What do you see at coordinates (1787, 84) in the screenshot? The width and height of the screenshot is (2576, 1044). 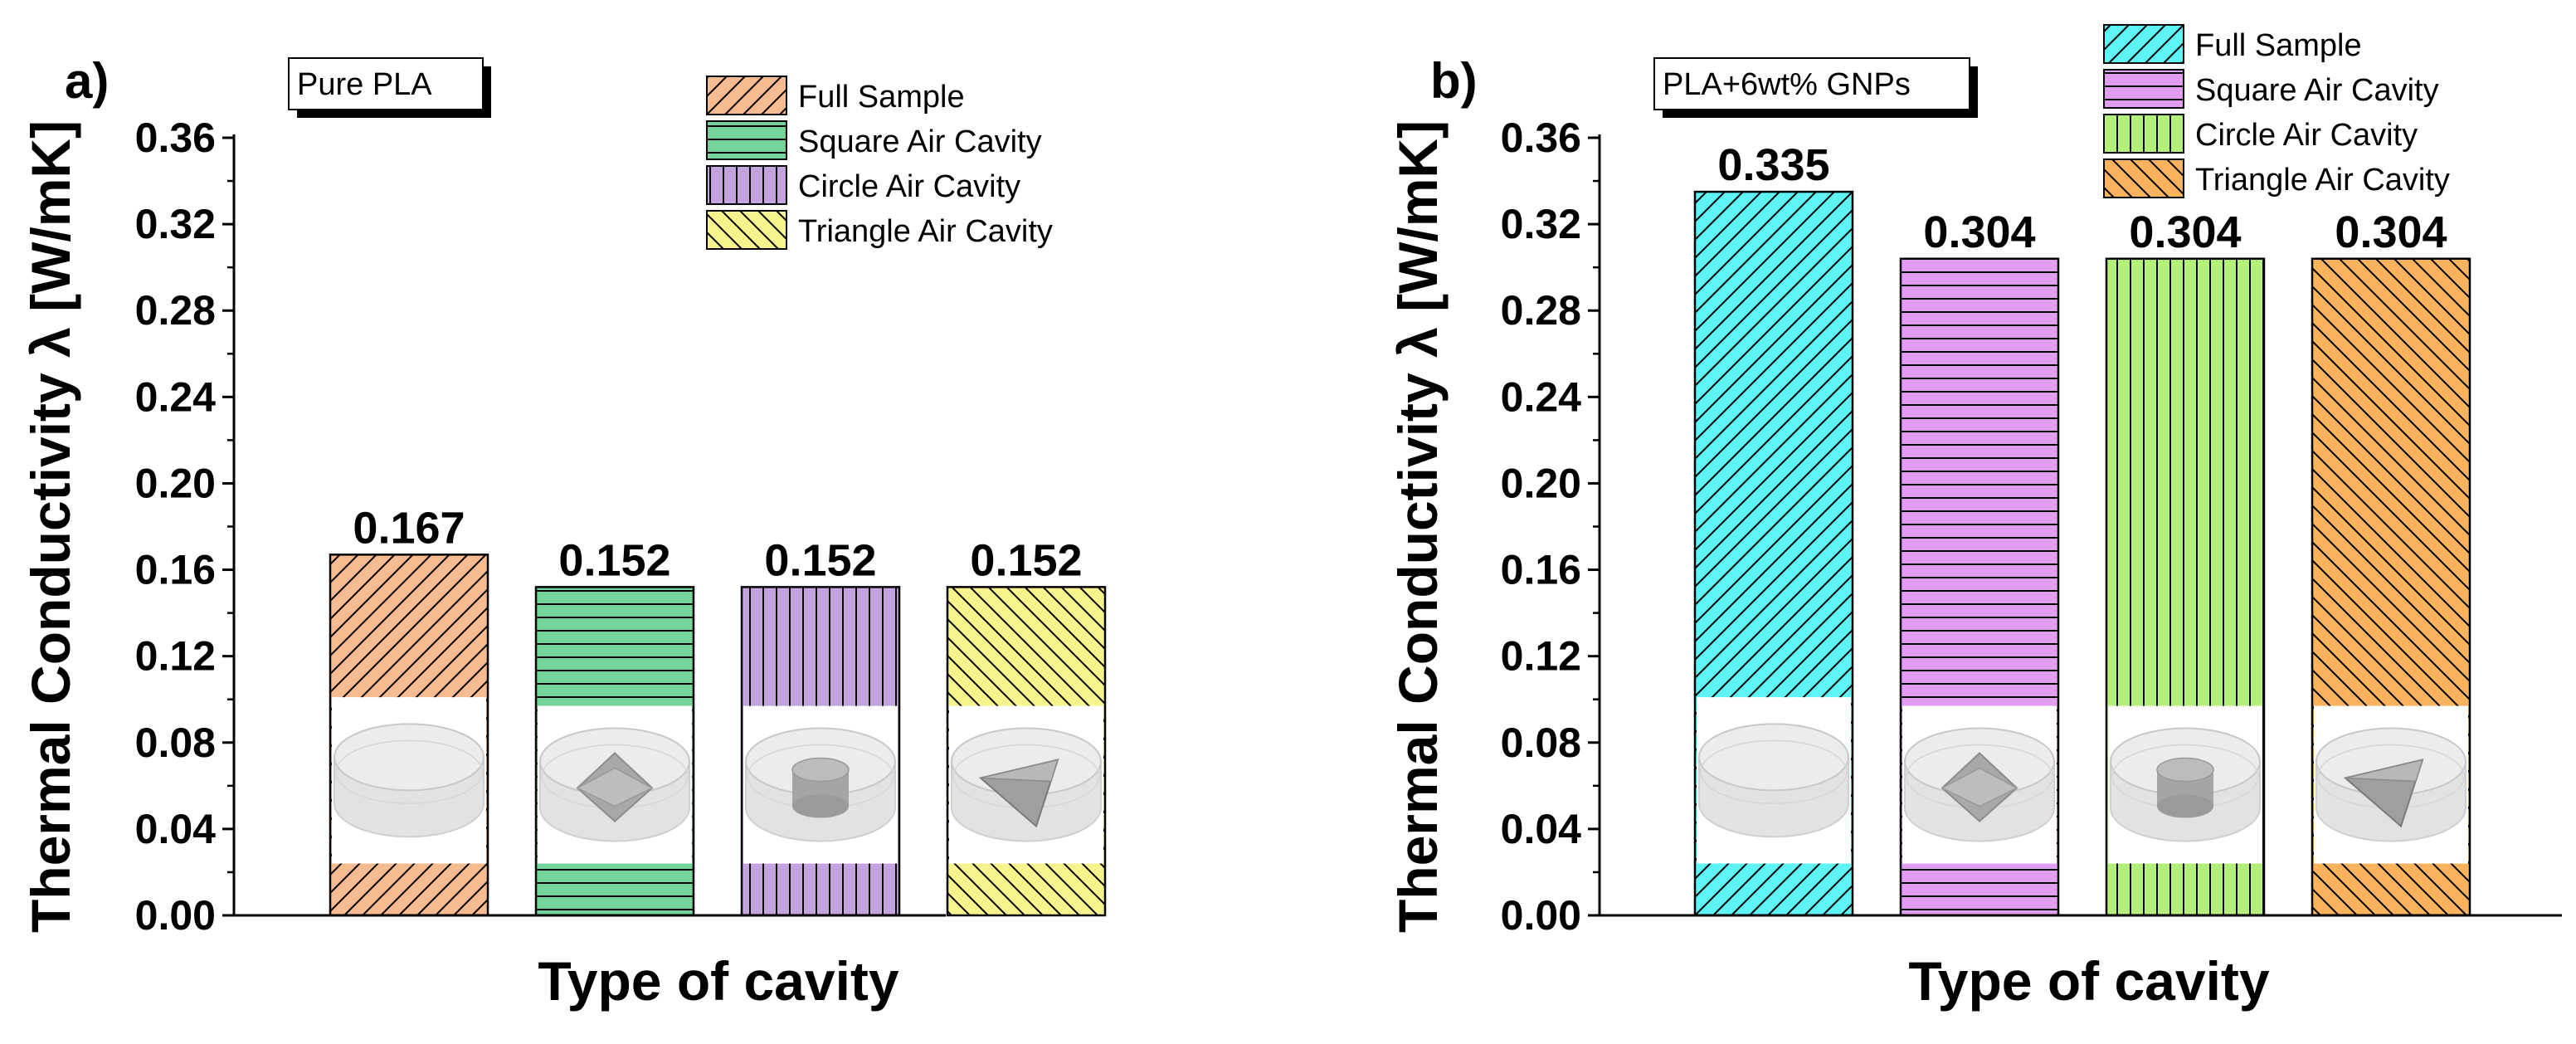 I see `annotation-text: PLA+6wt% GNPs` at bounding box center [1787, 84].